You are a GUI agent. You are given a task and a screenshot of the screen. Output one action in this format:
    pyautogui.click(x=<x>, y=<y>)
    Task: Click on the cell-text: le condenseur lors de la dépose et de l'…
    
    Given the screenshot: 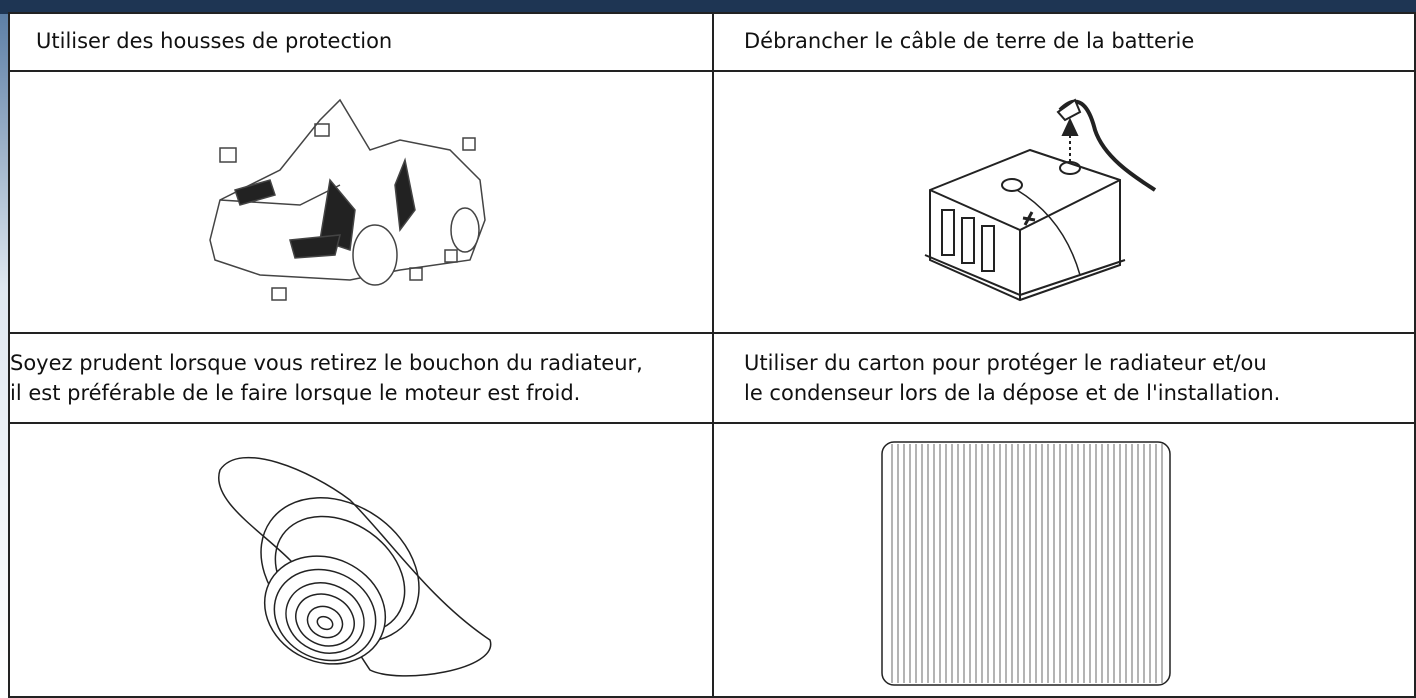 What is the action you would take?
    pyautogui.click(x=1012, y=393)
    